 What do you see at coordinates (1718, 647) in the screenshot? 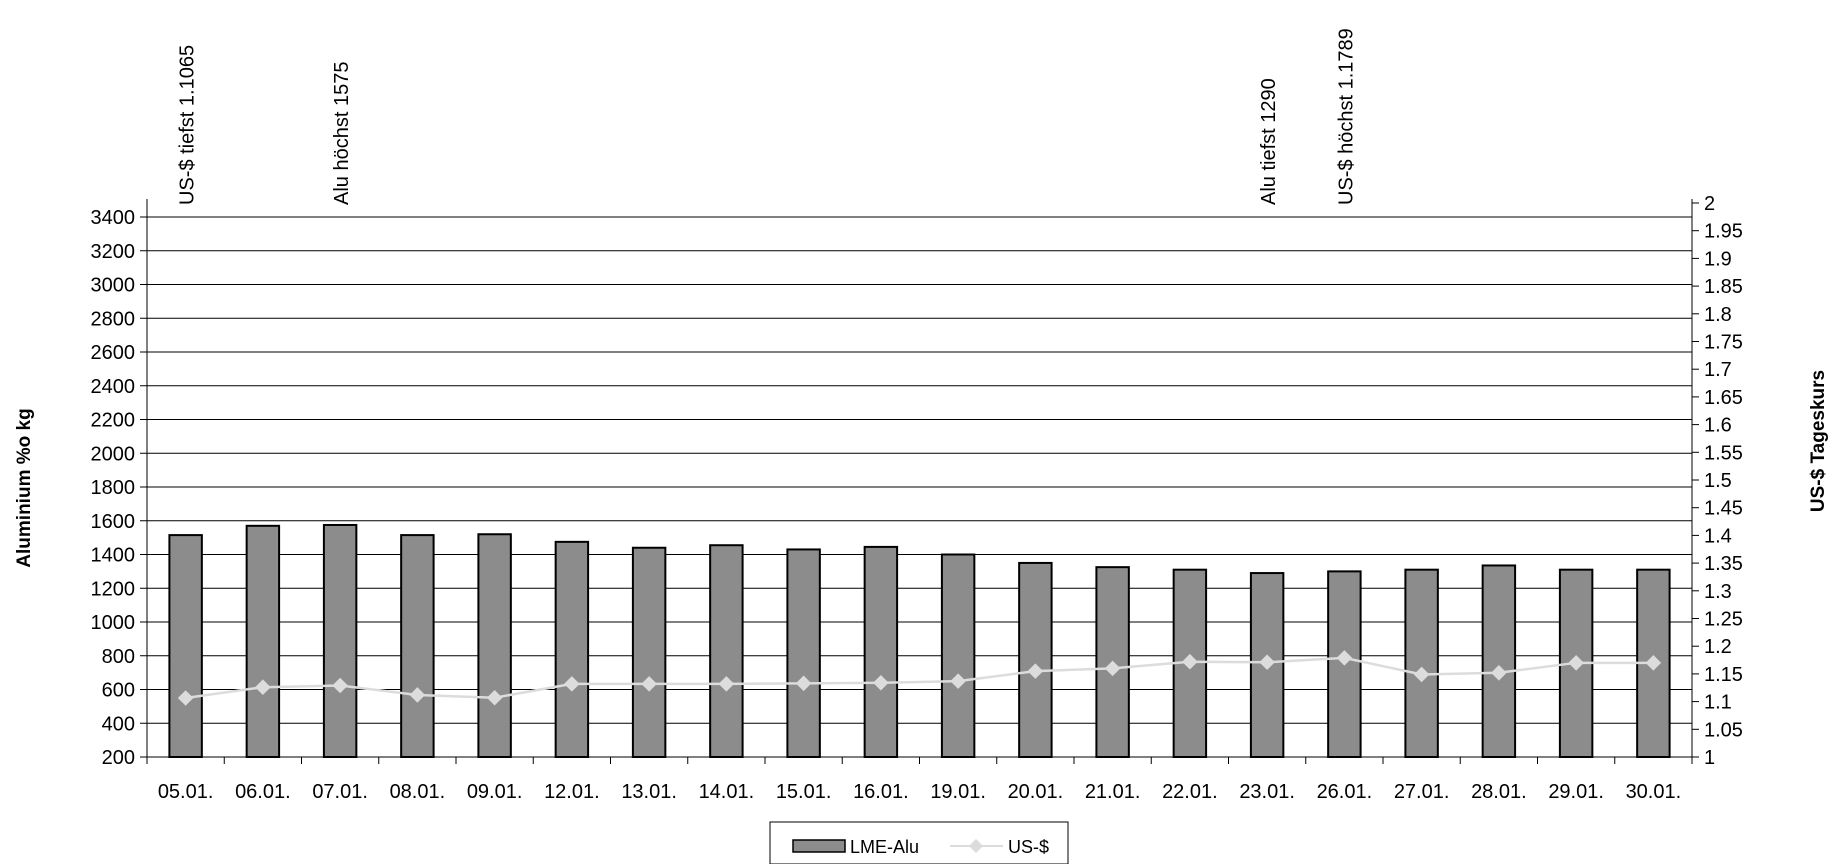
I see `y2-tick-label: 1.2` at bounding box center [1718, 647].